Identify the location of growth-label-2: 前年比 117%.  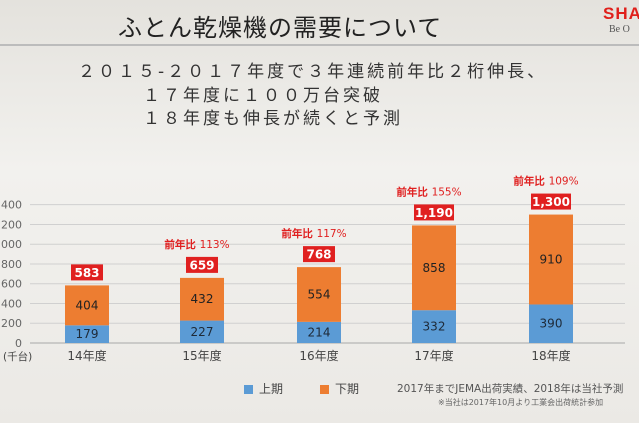
(313, 233).